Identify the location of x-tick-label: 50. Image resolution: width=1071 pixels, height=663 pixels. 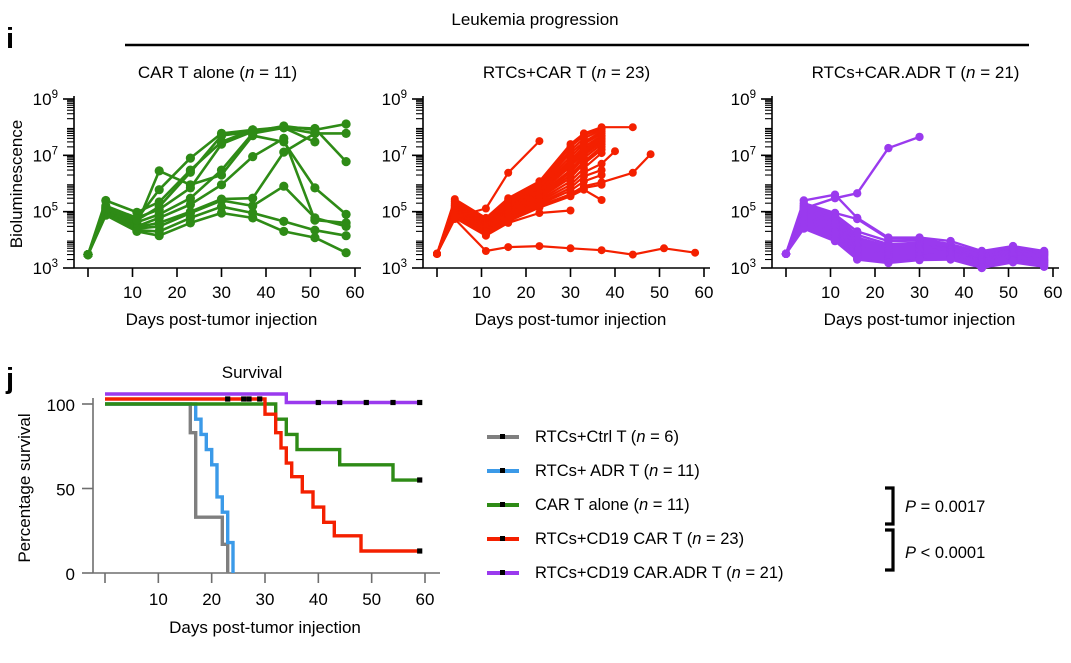
(310, 292).